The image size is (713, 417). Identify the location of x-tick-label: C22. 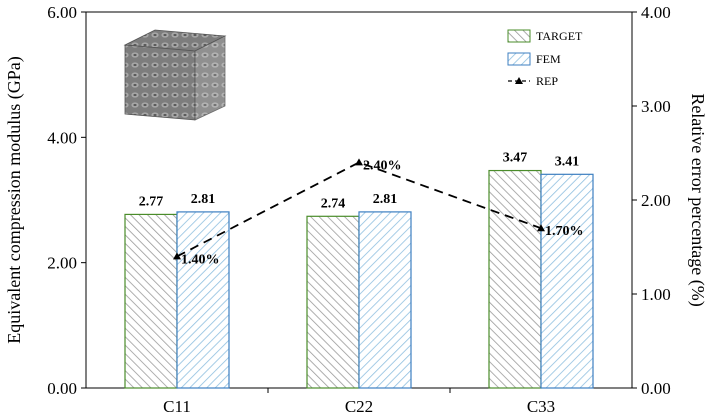
(359, 406).